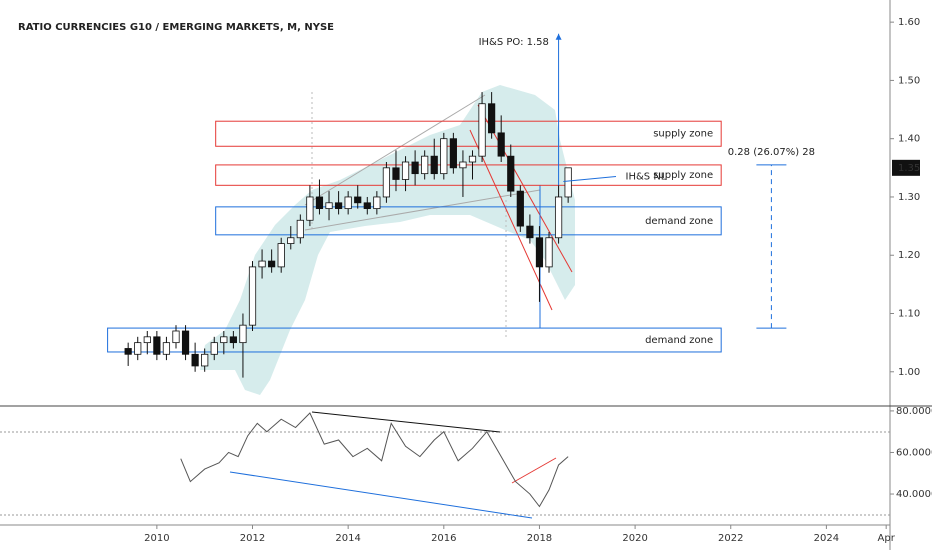 The height and width of the screenshot is (550, 932). What do you see at coordinates (909, 168) in the screenshot?
I see `price-tag-label: 1.35` at bounding box center [909, 168].